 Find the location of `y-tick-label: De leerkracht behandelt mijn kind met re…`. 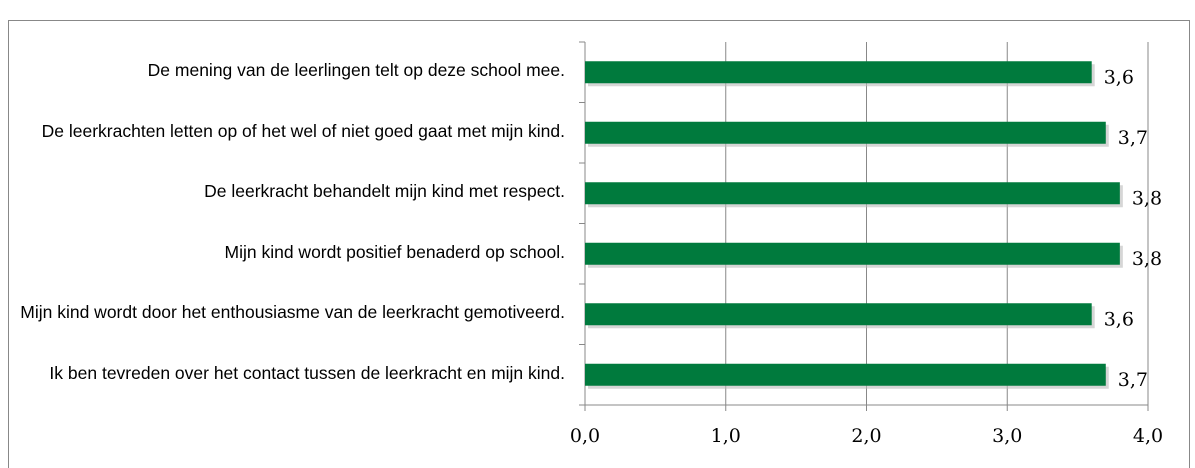

y-tick-label: De leerkracht behandelt mijn kind met re… is located at coordinates (384, 191).